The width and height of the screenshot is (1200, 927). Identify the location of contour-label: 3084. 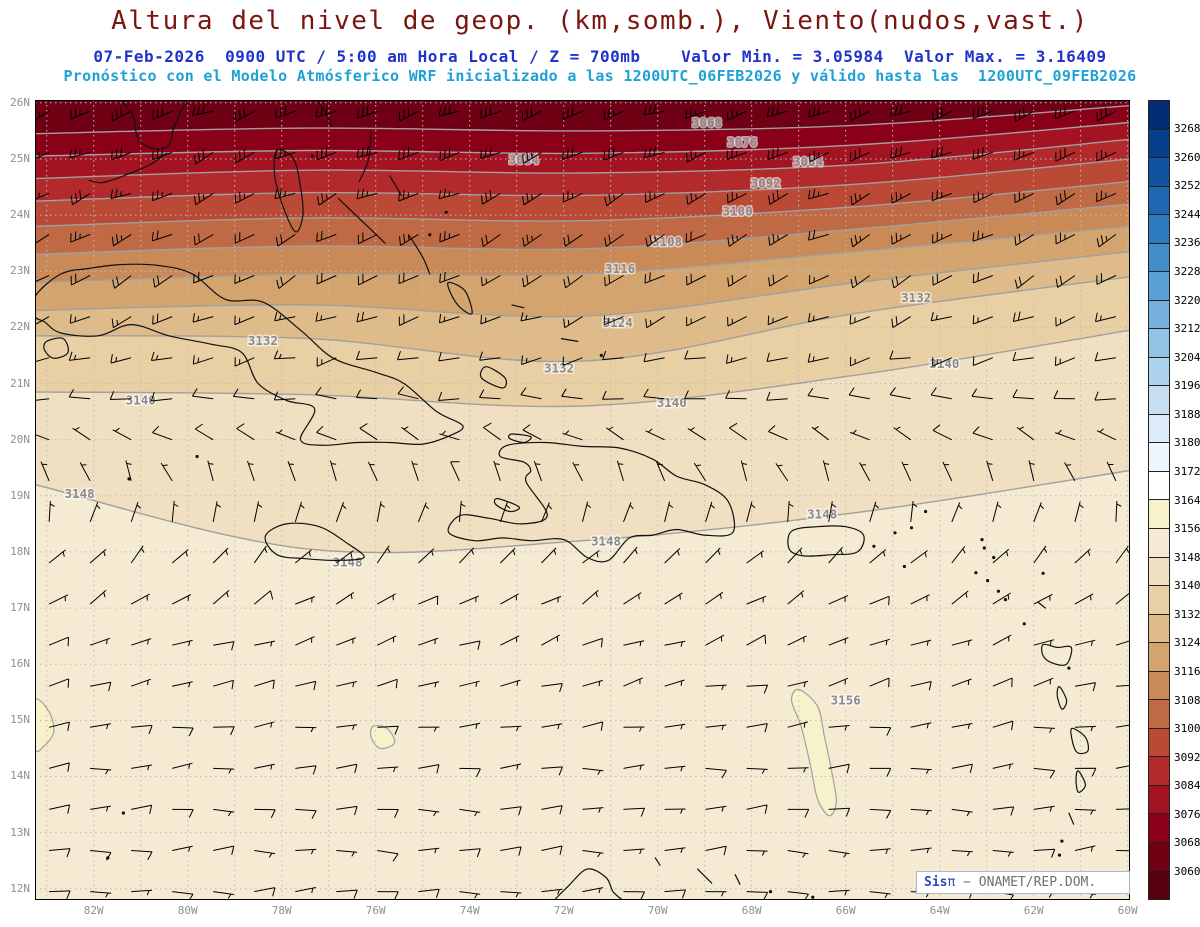
(524, 159).